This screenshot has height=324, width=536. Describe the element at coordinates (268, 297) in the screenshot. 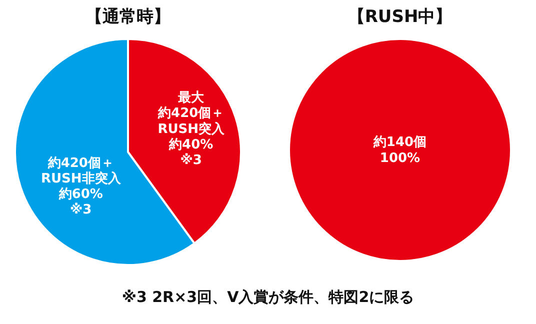

I see `text: ※3 2R×3回、V入賞が条件、特図2に限る` at that location.